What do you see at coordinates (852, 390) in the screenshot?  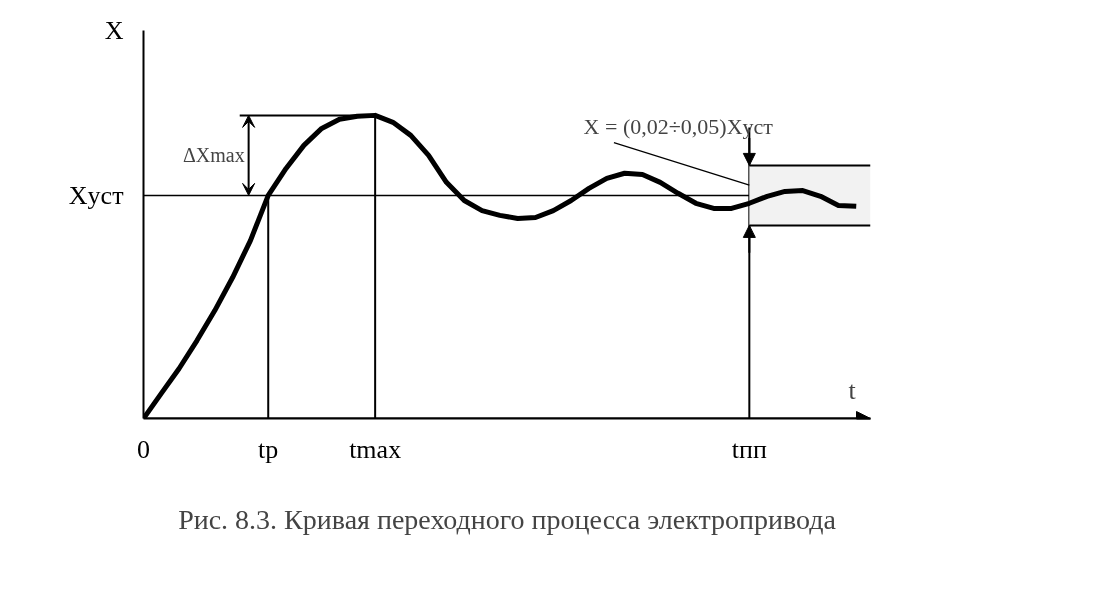 I see `x-axis-title: t` at bounding box center [852, 390].